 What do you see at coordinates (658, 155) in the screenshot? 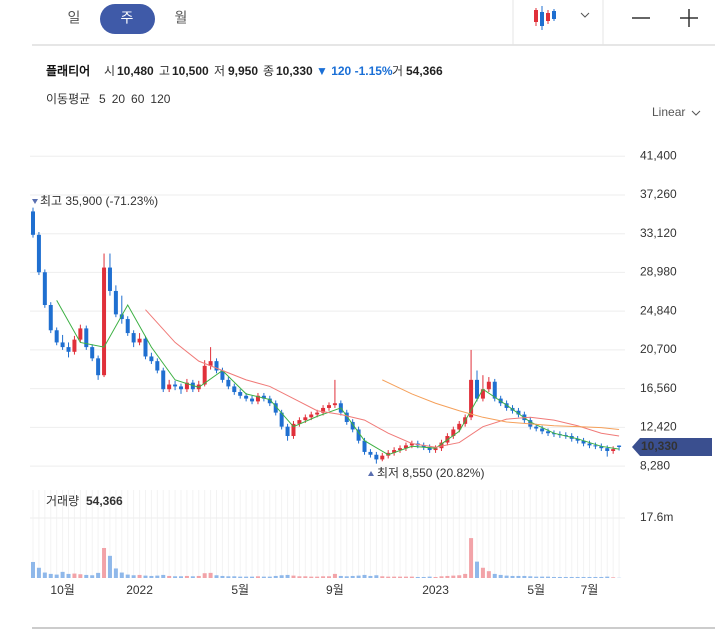
I see `y-tick-label: 41,400` at bounding box center [658, 155].